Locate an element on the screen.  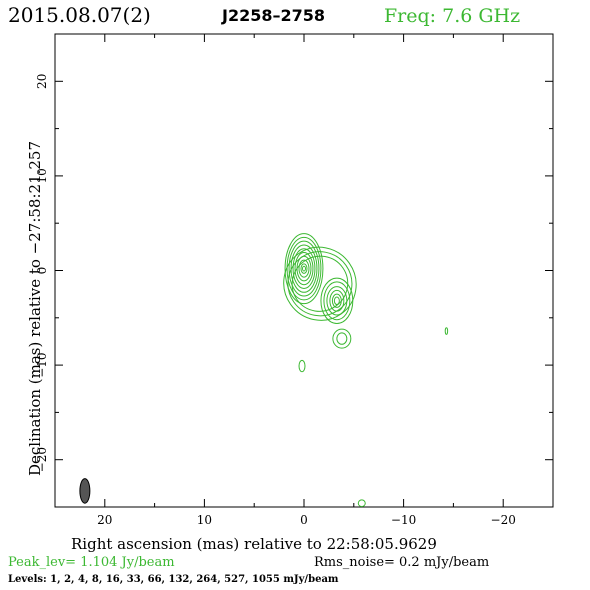
source-name: J2258–2758 is located at coordinates (273, 15).